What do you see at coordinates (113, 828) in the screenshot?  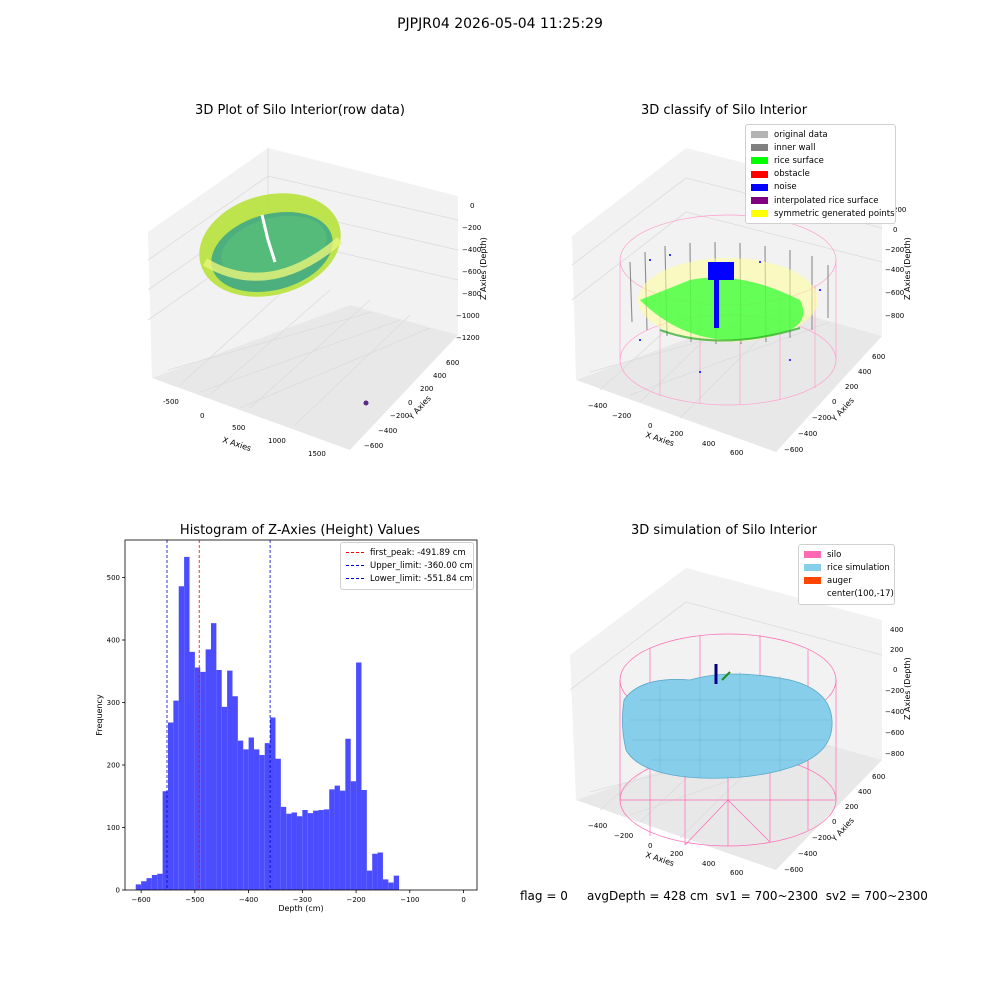 I see `histogram-ytick-label: 100` at bounding box center [113, 828].